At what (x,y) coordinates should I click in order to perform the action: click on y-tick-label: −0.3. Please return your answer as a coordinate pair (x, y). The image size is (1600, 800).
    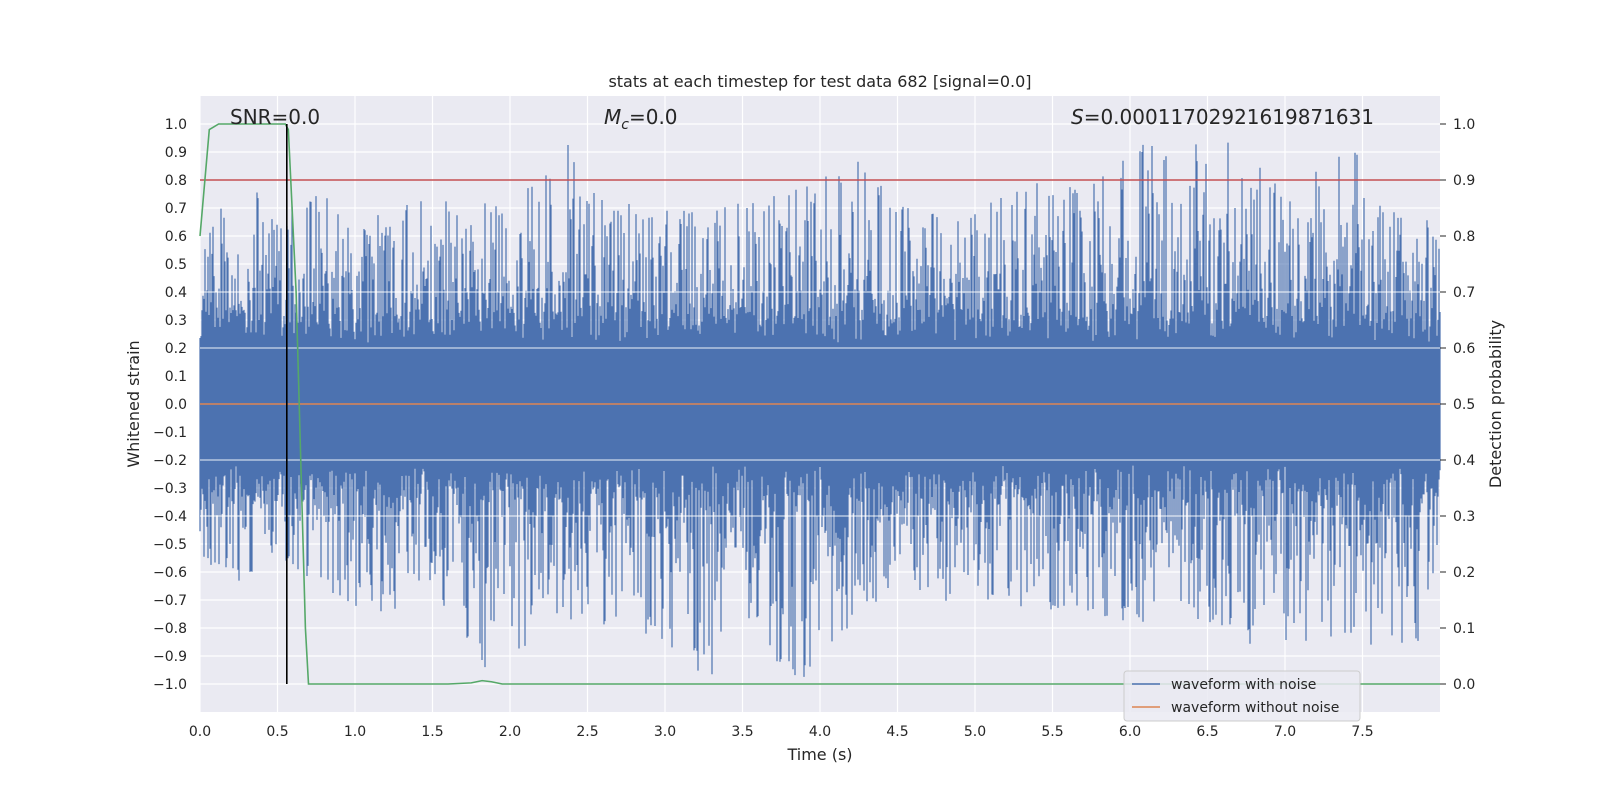
    Looking at the image, I should click on (170, 489).